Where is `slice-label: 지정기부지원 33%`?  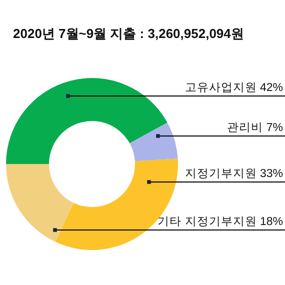 slice-label: 지정기부지원 33% is located at coordinates (233, 174).